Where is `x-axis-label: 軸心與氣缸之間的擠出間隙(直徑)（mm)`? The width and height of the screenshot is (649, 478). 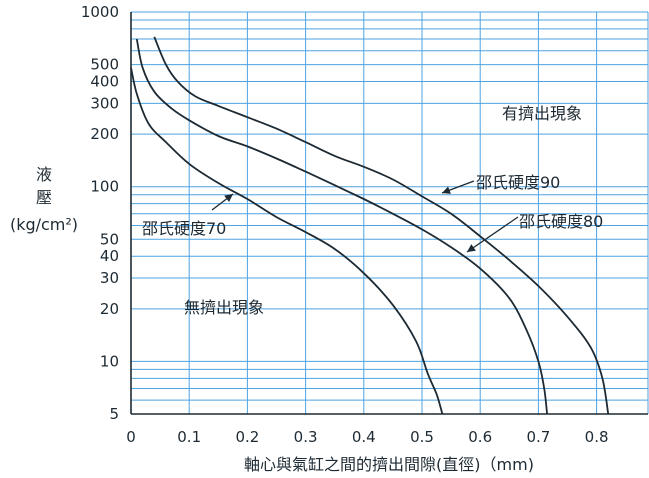
x-axis-label: 軸心與氣缸之間的擠出間隙(直徑)（mm) is located at coordinates (389, 464).